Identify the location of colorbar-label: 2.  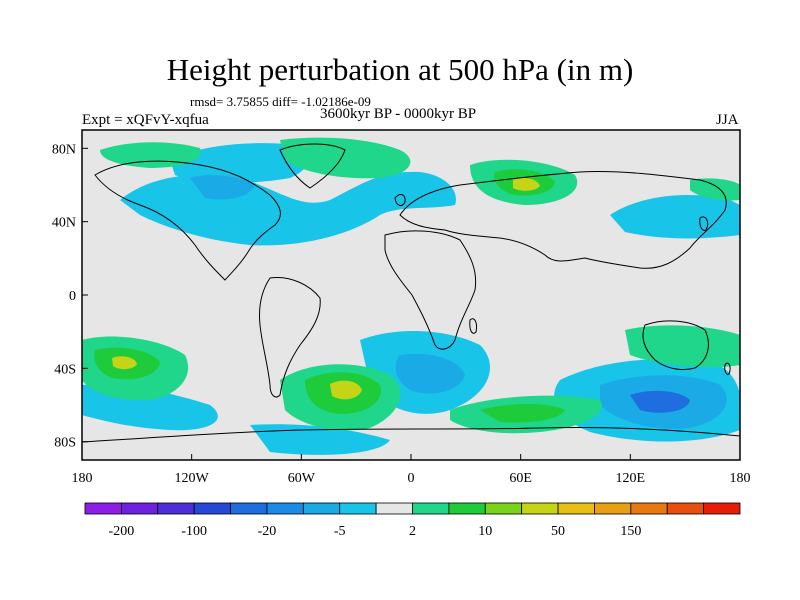
(412, 531).